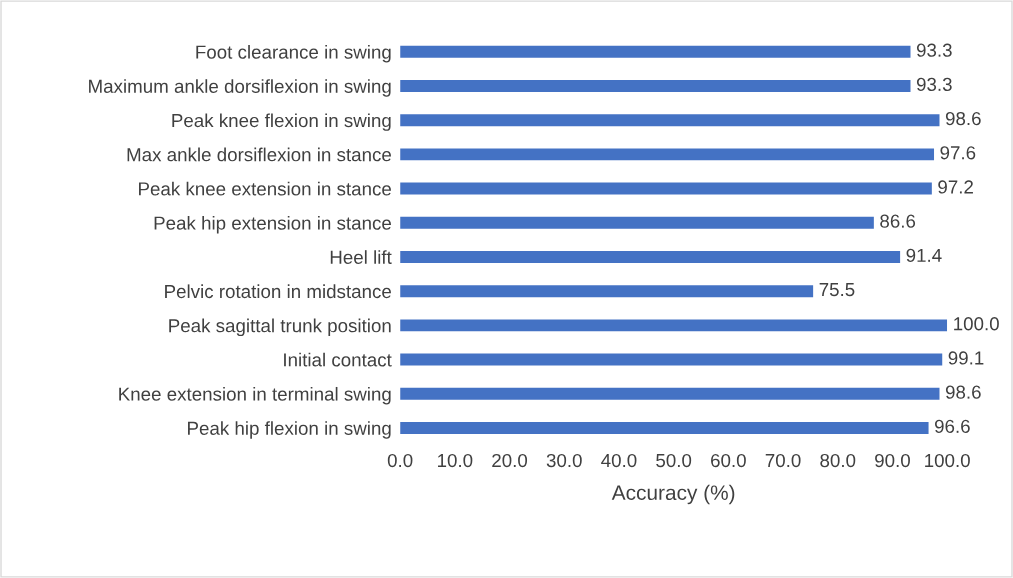 Image resolution: width=1013 pixels, height=578 pixels. I want to click on x-tick-label: 40.0, so click(619, 460).